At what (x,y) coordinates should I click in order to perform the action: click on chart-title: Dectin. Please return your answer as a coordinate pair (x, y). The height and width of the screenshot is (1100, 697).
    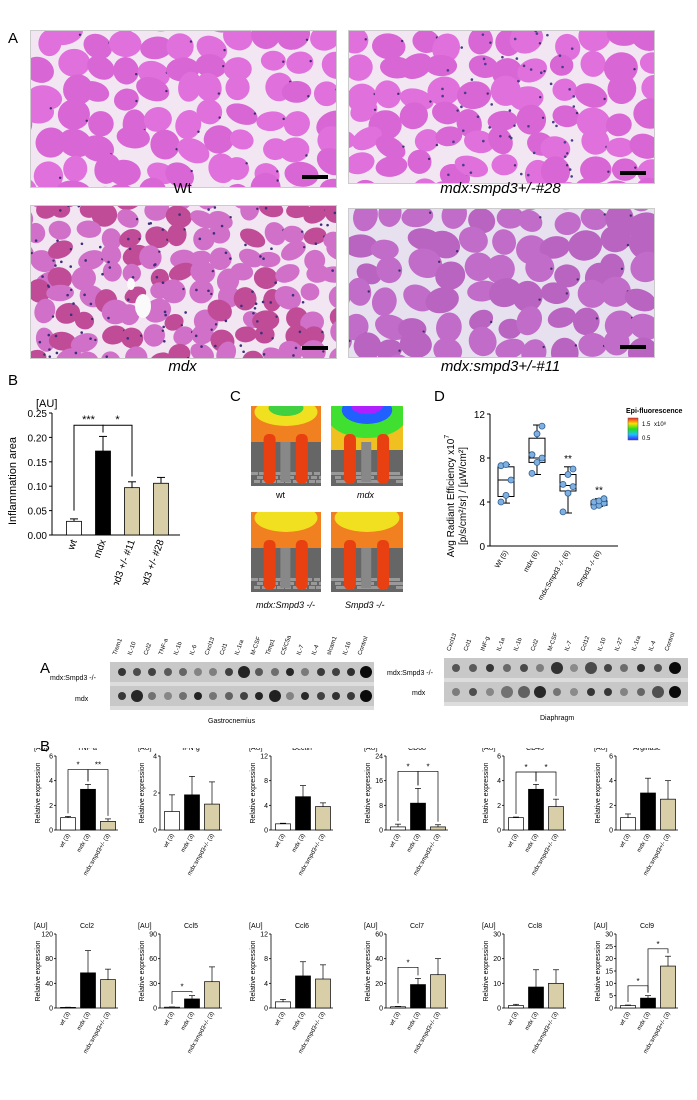
    Looking at the image, I should click on (302, 750).